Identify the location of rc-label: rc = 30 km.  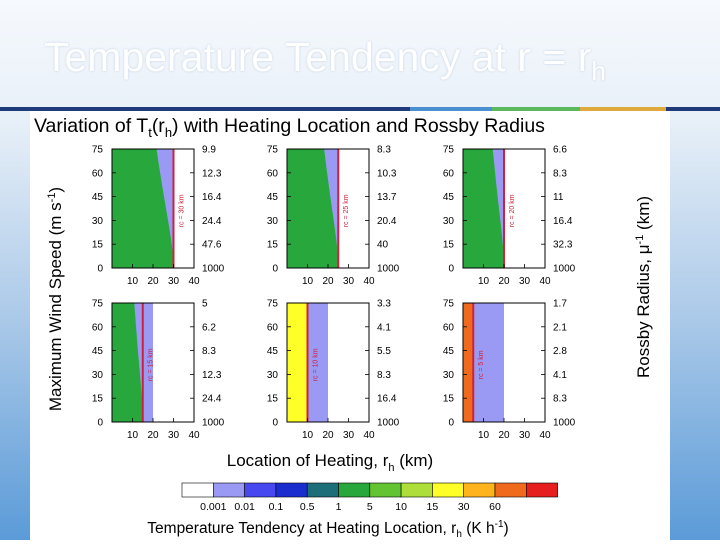
(182, 210).